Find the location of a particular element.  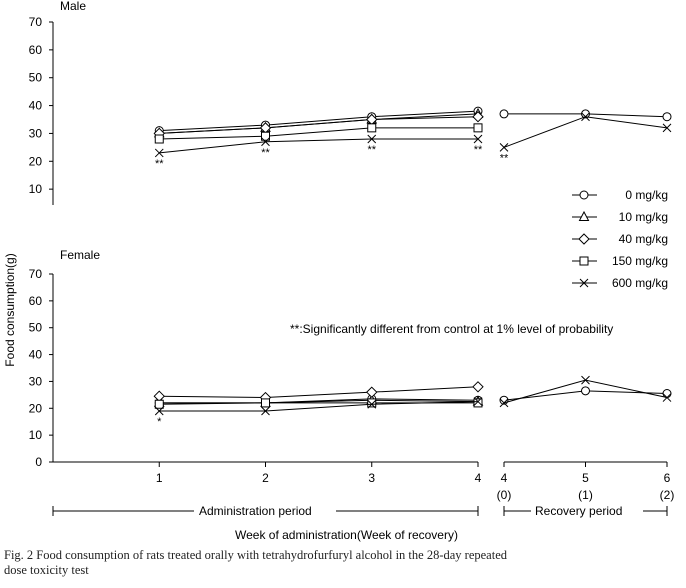

legend-item: 150 mg/kg is located at coordinates (620, 261).